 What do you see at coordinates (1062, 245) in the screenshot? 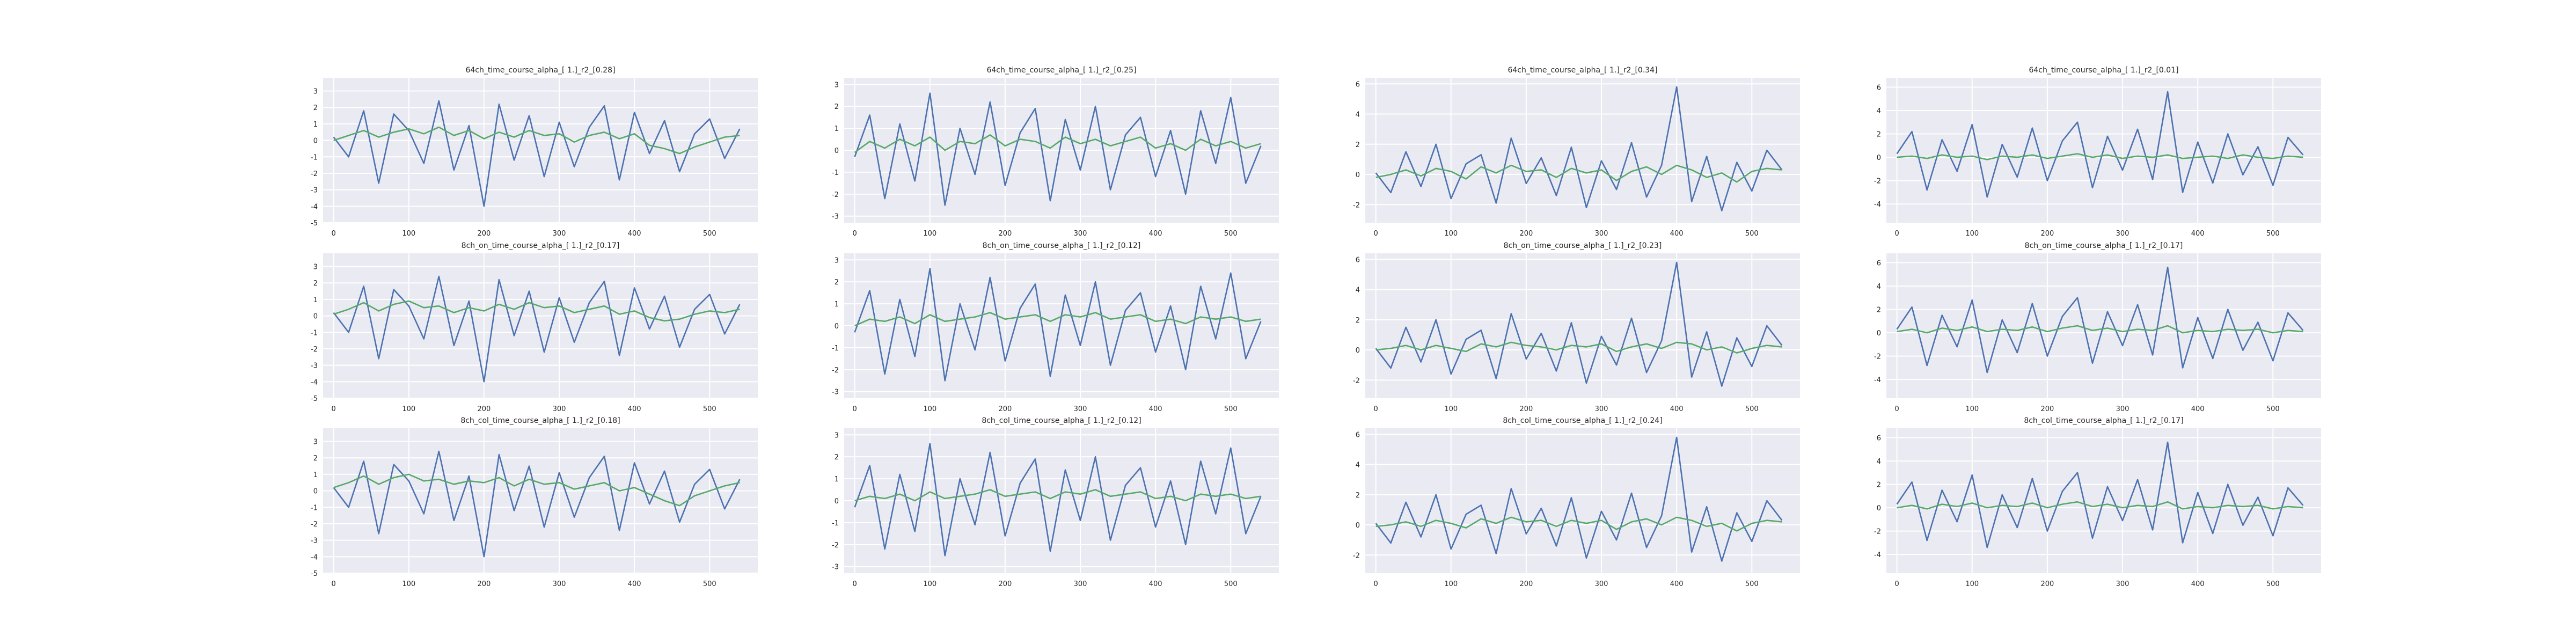
I see `subplot-title: 8ch_on_time_course_alpha_[ 1.]_r2_[0.12]` at bounding box center [1062, 245].